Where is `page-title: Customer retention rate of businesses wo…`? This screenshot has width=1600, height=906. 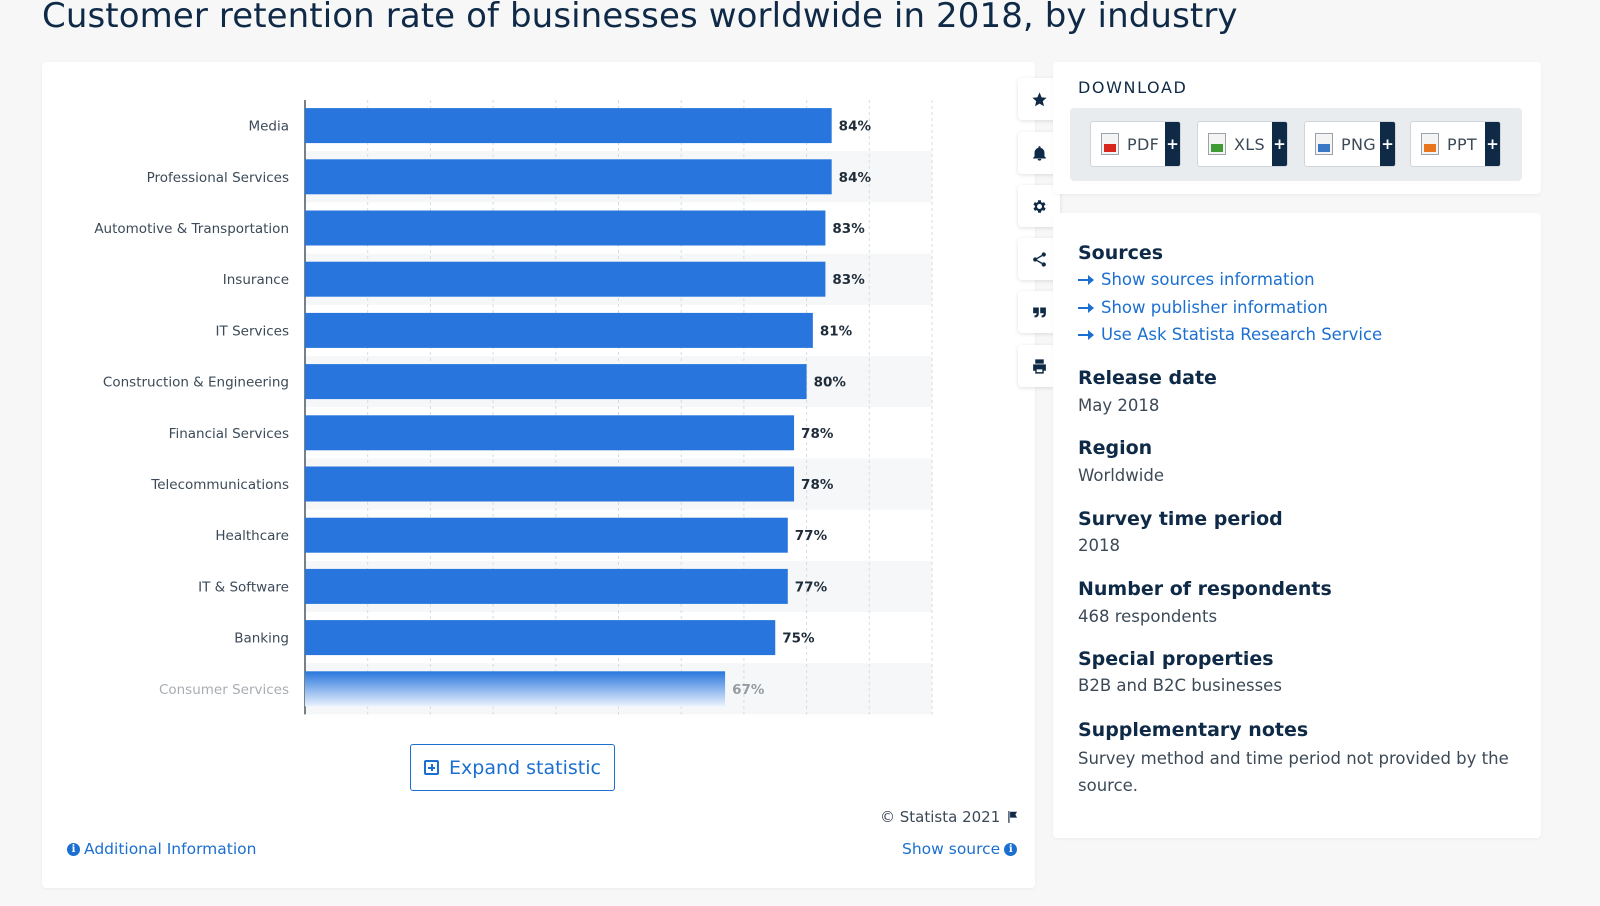
page-title: Customer retention rate of businesses wo… is located at coordinates (640, 18).